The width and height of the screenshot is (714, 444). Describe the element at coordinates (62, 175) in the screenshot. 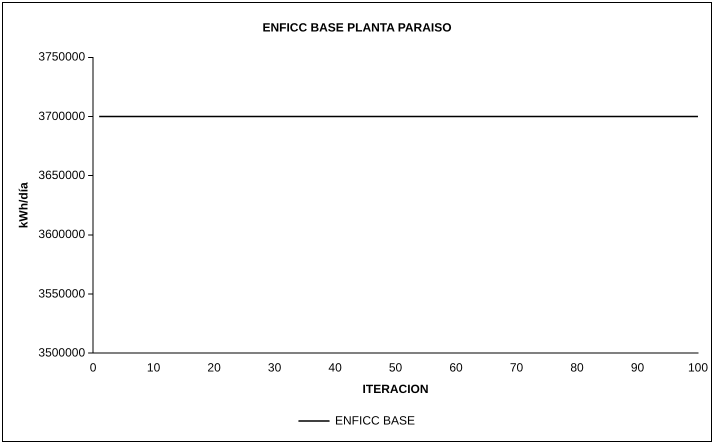

I see `y-tick-label: 3650000` at that location.